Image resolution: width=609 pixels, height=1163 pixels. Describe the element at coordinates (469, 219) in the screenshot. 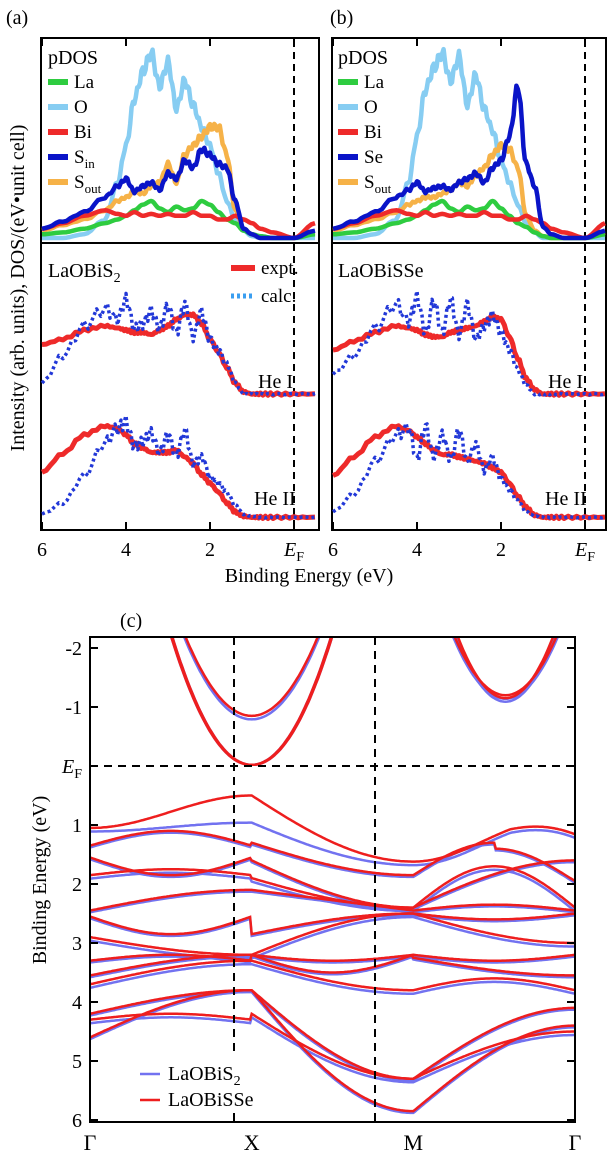

I see `pdos-line-la` at that location.